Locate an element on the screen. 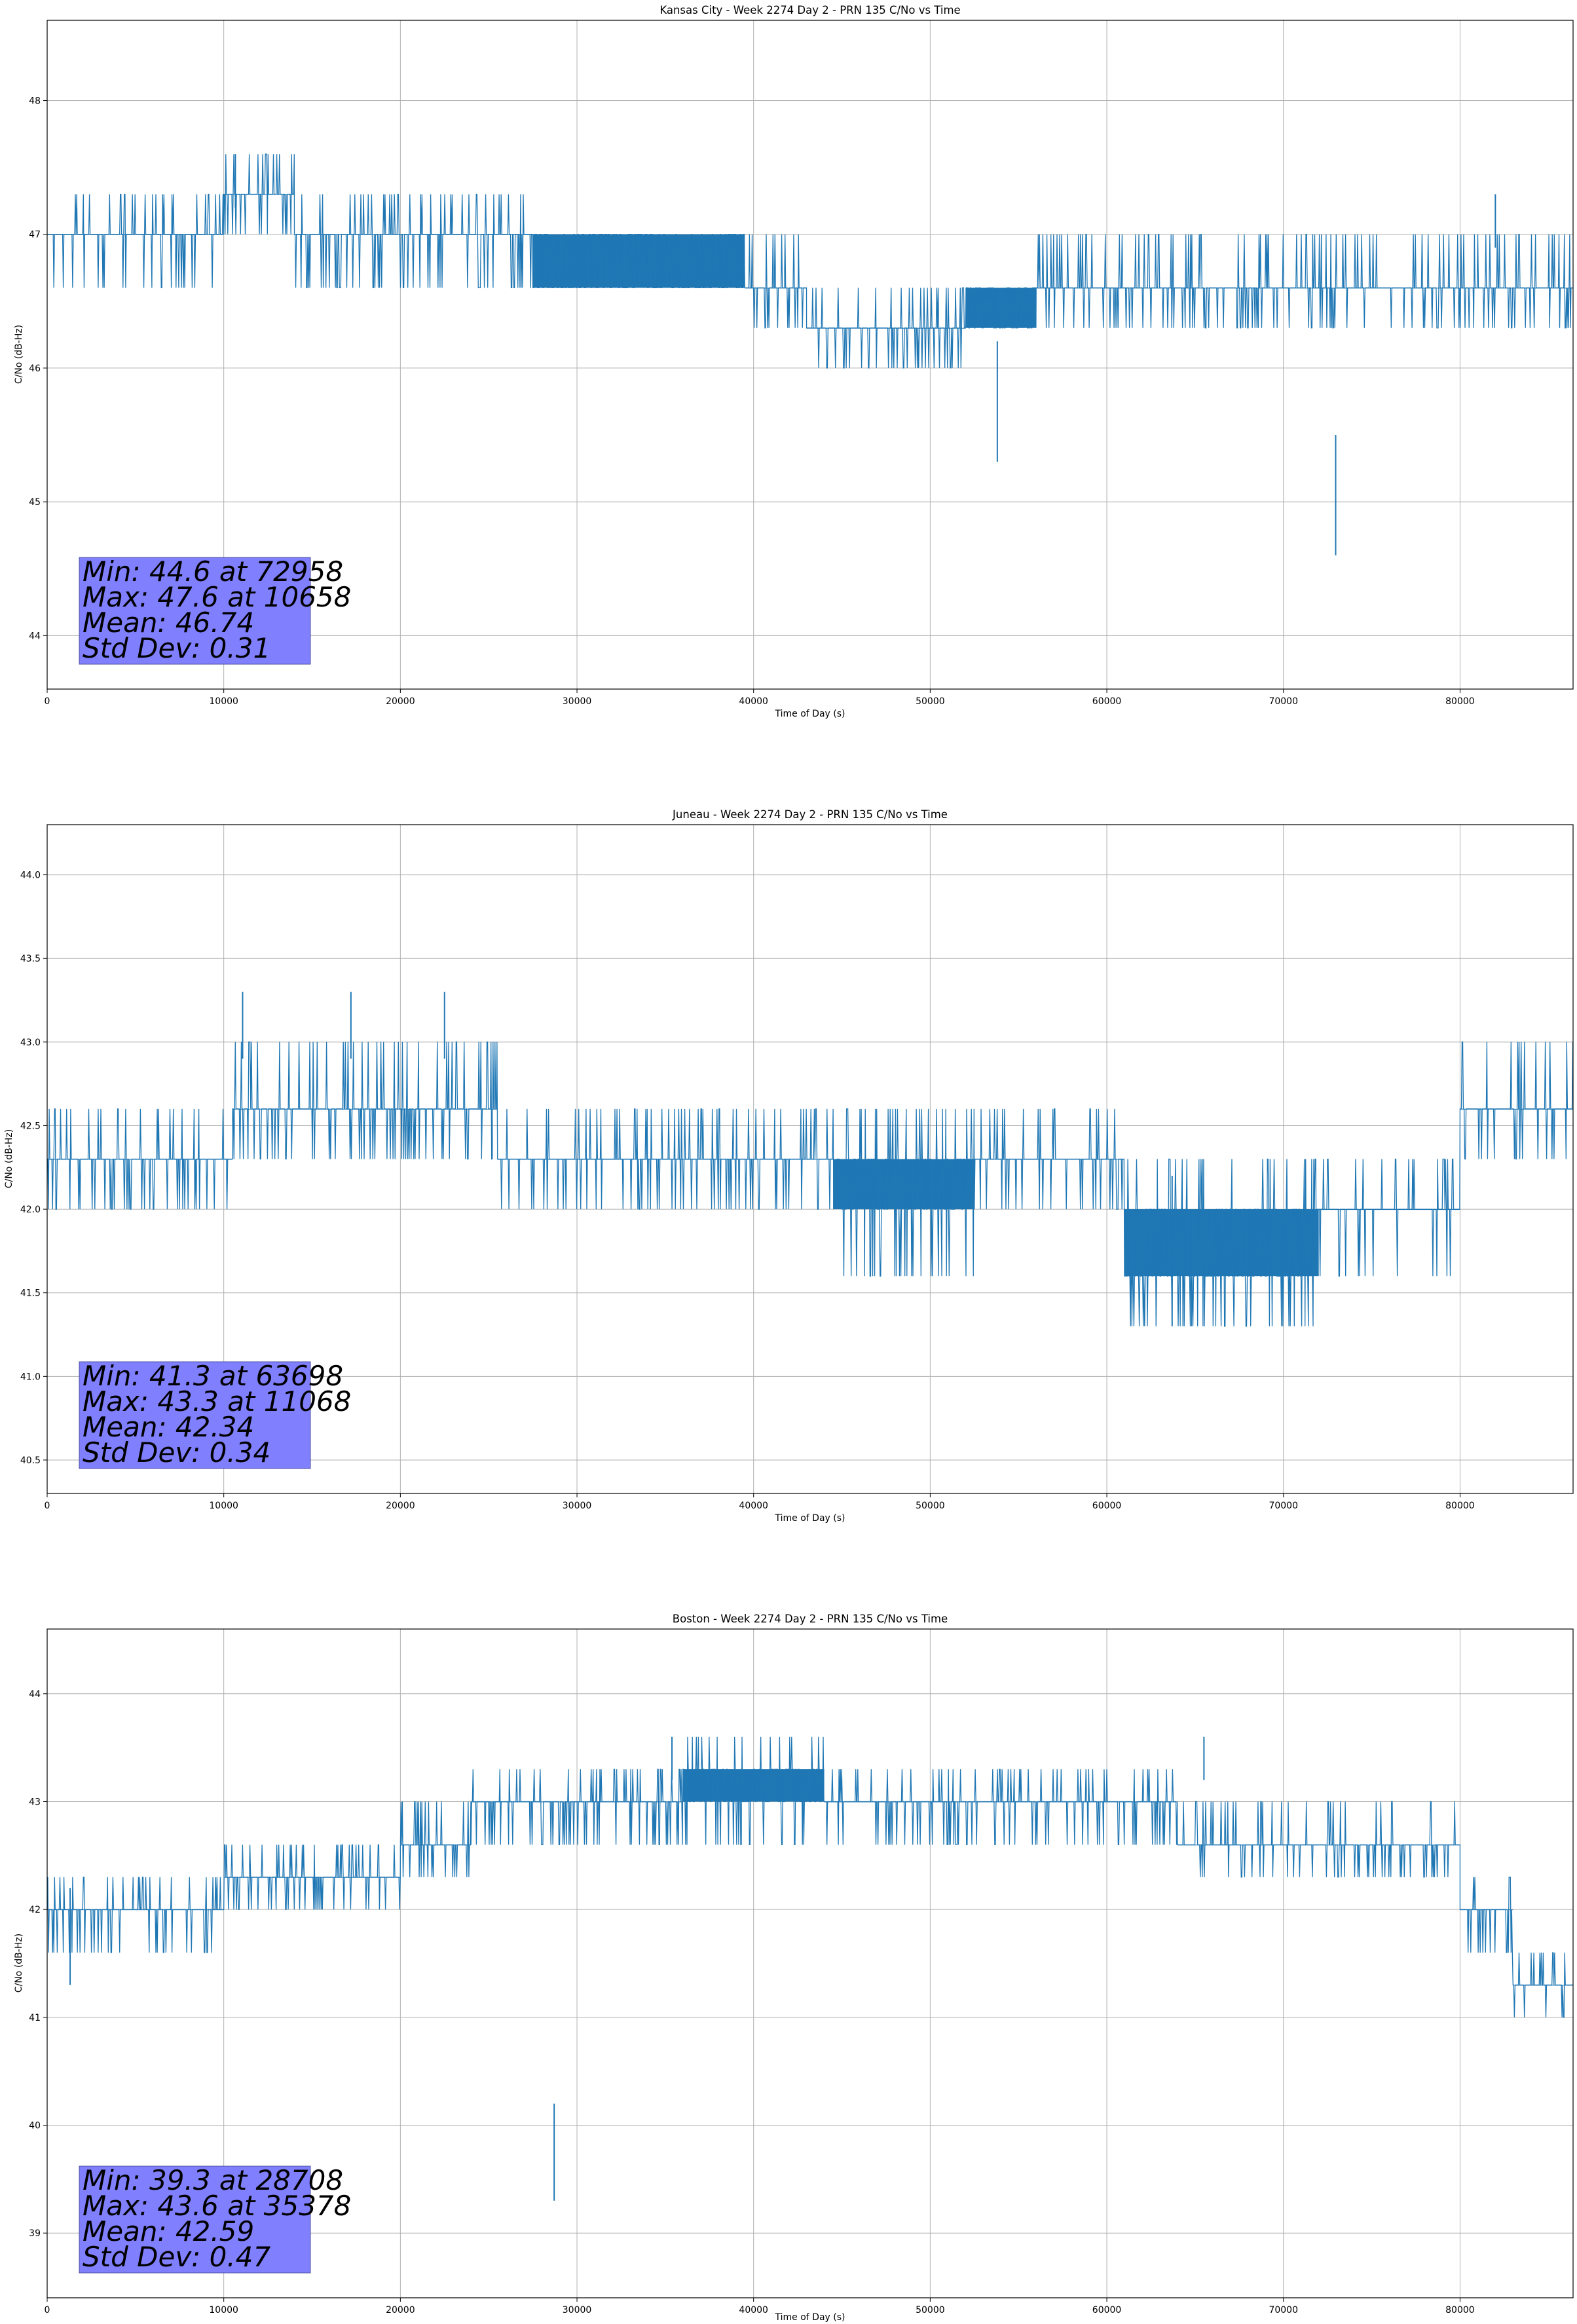 This screenshot has width=1577, height=2324. chart-2-stats-background is located at coordinates (195, 2219).